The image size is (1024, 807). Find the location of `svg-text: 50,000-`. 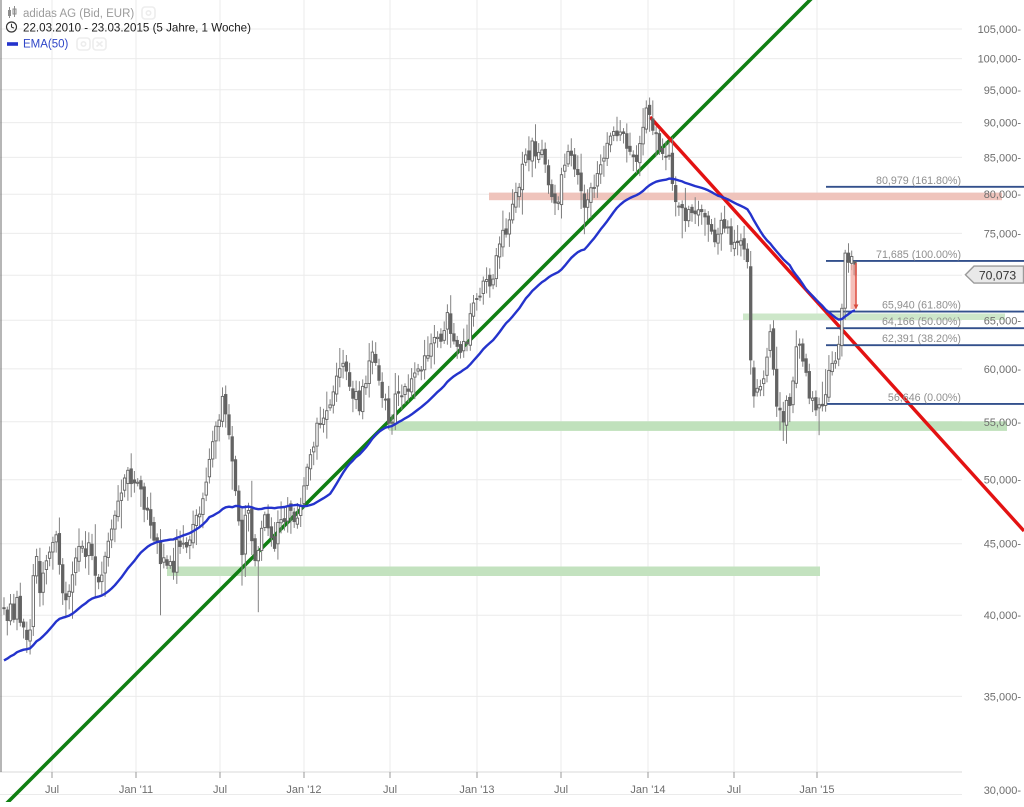

svg-text: 50,000- is located at coordinates (1003, 481).